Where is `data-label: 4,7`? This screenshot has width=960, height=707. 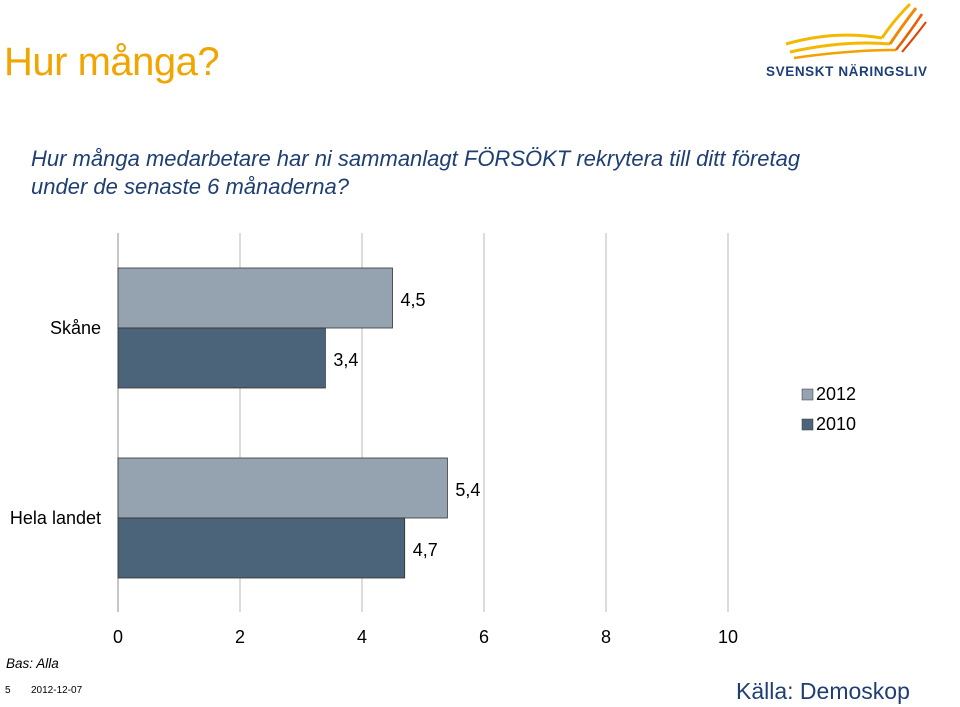
data-label: 4,7 is located at coordinates (425, 550).